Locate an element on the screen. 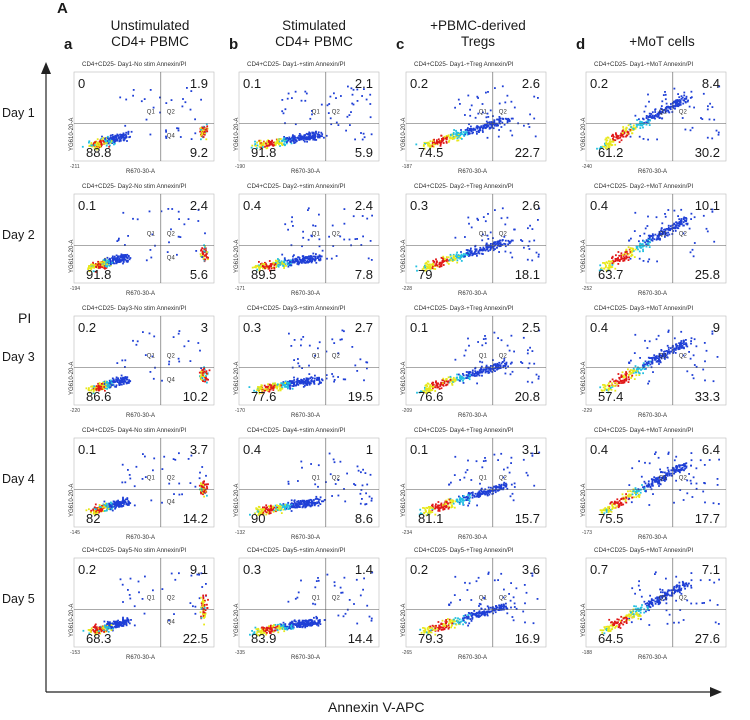 The image size is (750, 720). quadrant-q1-value: 0.2 is located at coordinates (599, 83).